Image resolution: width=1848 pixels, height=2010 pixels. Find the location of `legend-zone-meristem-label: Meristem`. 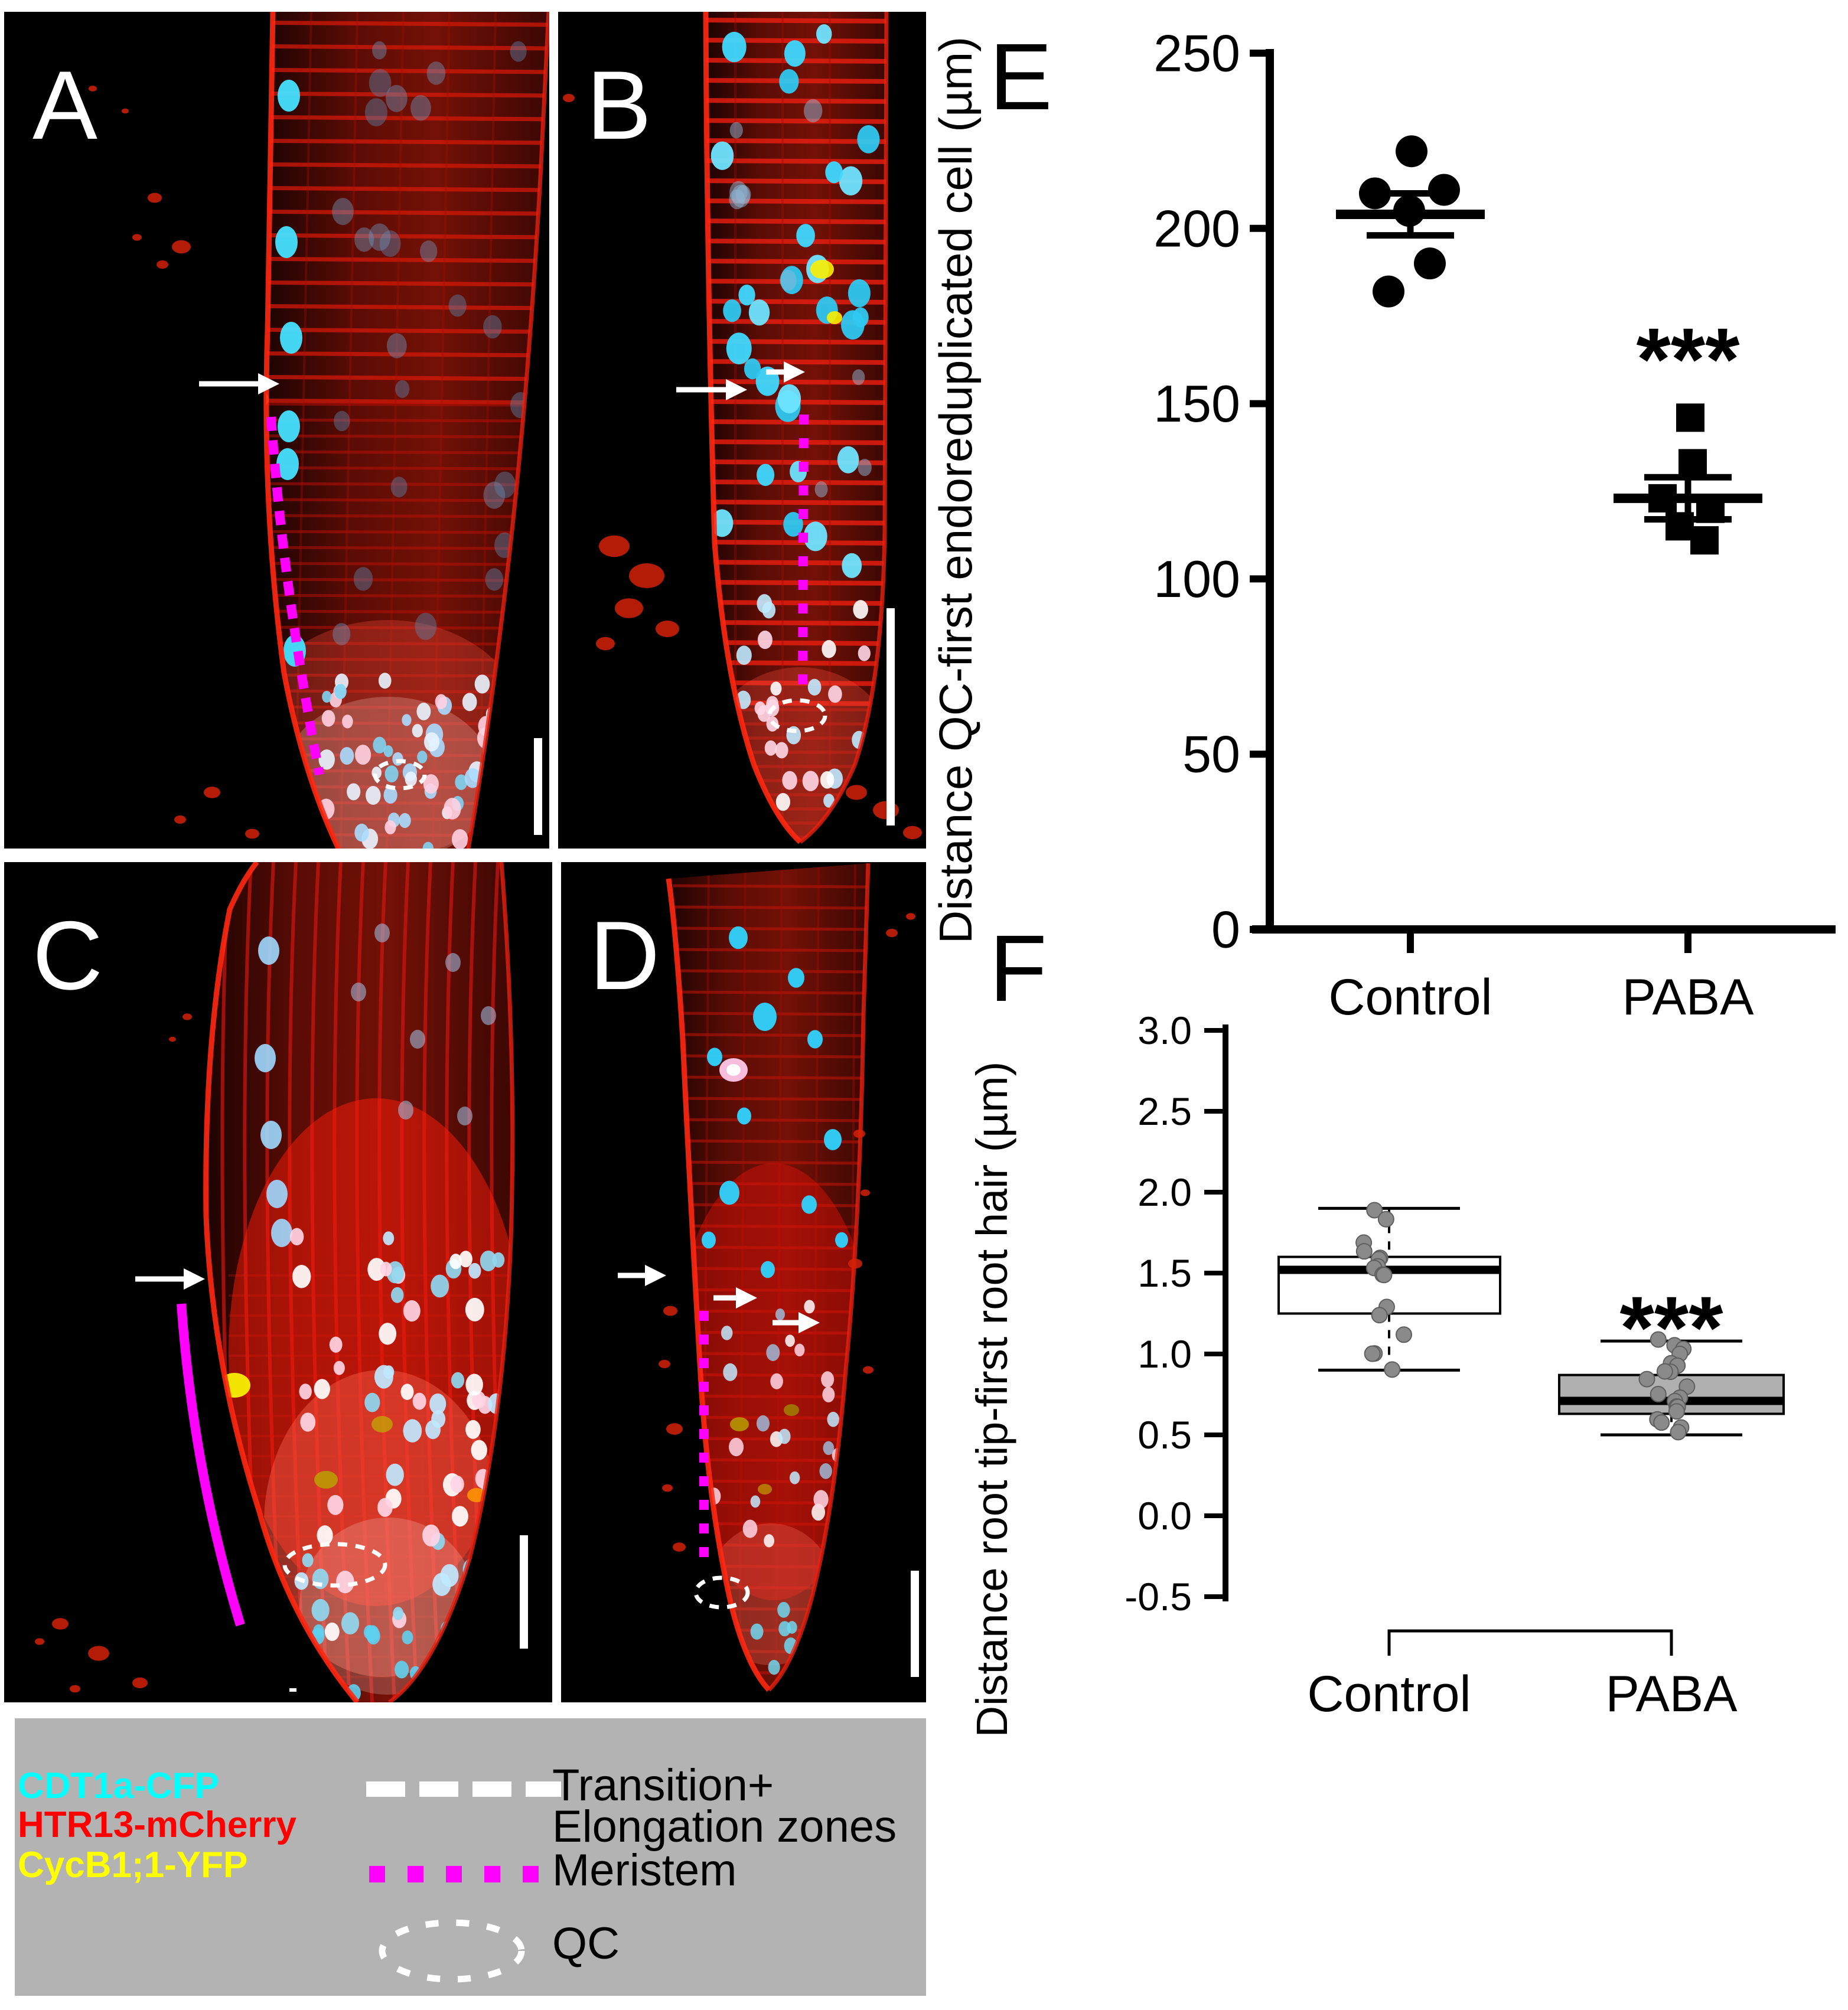

legend-zone-meristem-label: Meristem is located at coordinates (644, 1870).